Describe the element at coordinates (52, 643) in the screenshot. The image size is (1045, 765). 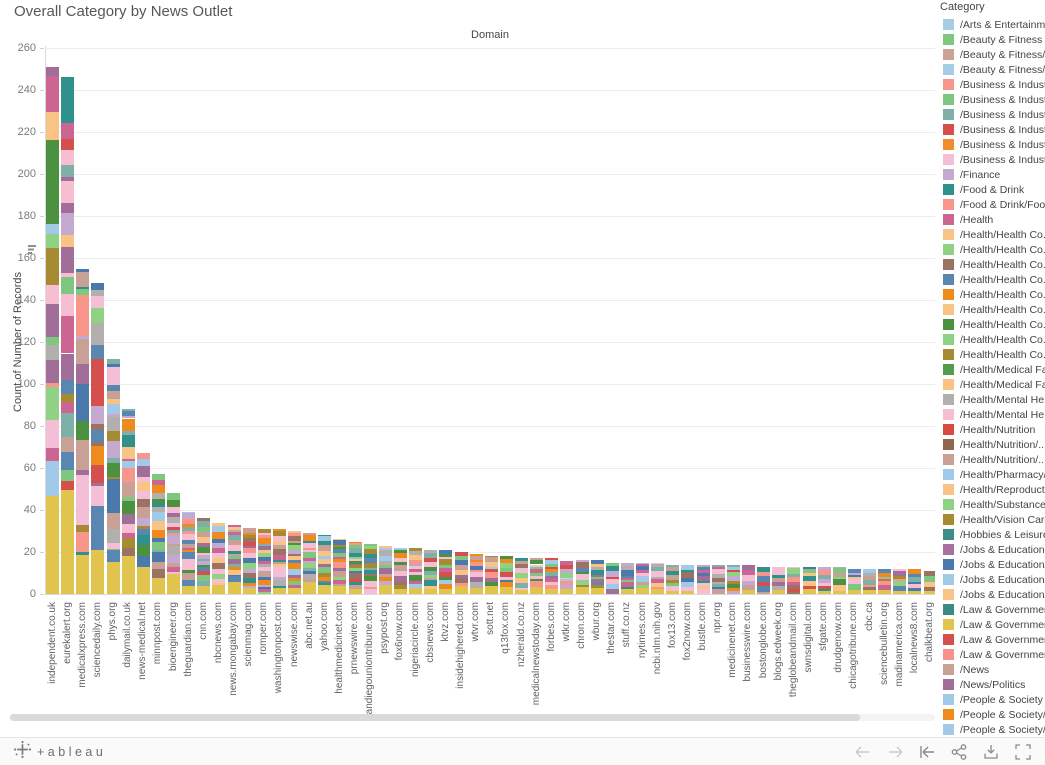
I see `x-axis-label: independent.co.uk` at that location.